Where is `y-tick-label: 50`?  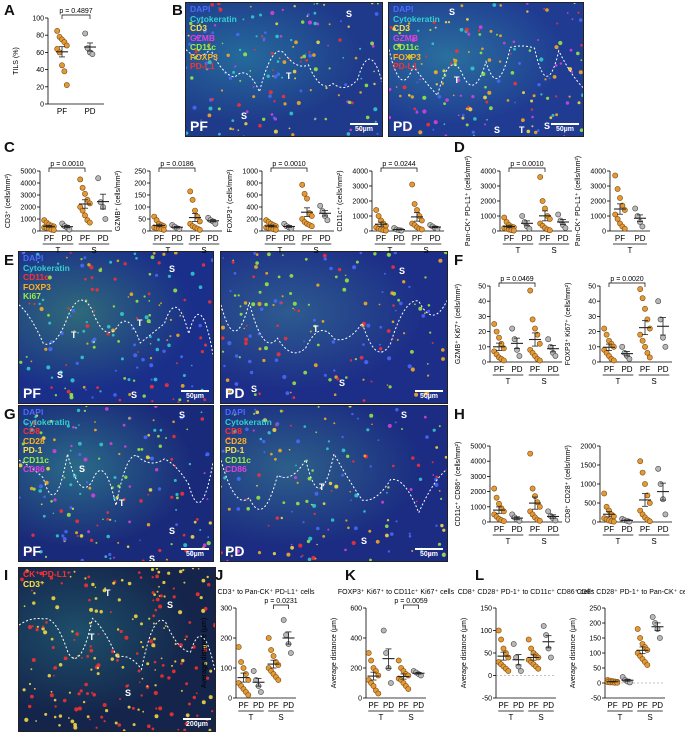
y-tick-label: 50 is located at coordinates (592, 287).